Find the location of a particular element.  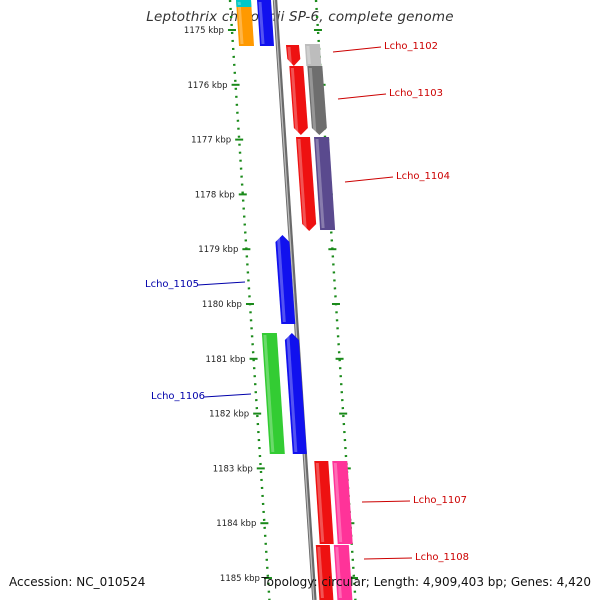

gene-lcho-1102-gray-shade is located at coordinates (308, 55).